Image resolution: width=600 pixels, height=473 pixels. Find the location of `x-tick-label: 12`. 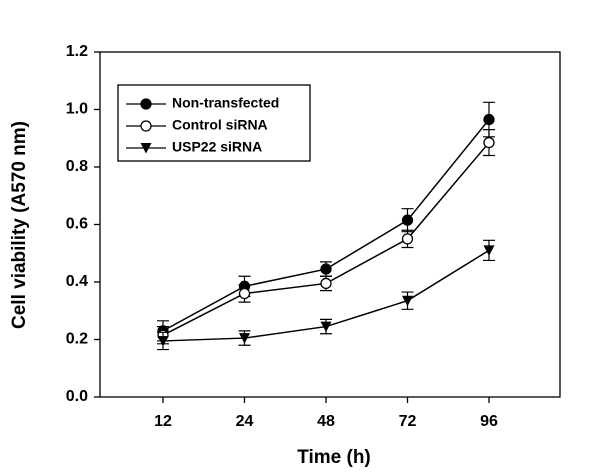

x-tick-label: 12 is located at coordinates (163, 421).